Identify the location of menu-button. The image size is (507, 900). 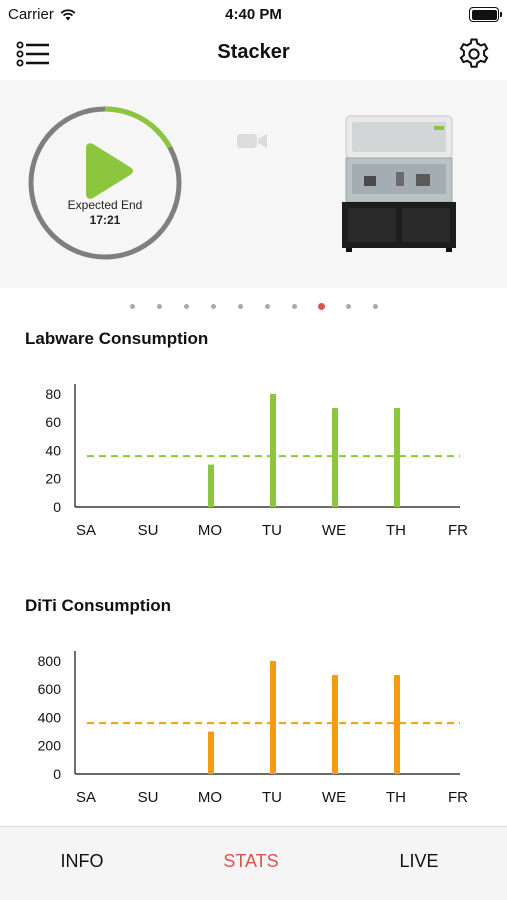
(34, 54).